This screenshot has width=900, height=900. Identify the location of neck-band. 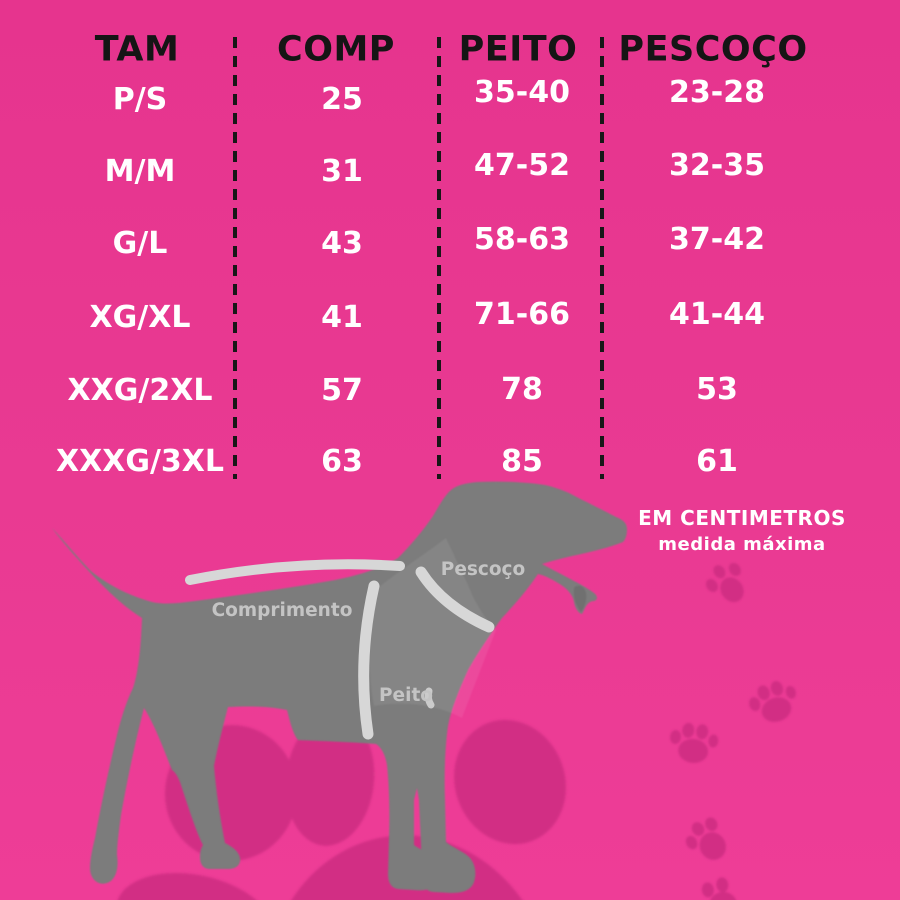
(455, 599).